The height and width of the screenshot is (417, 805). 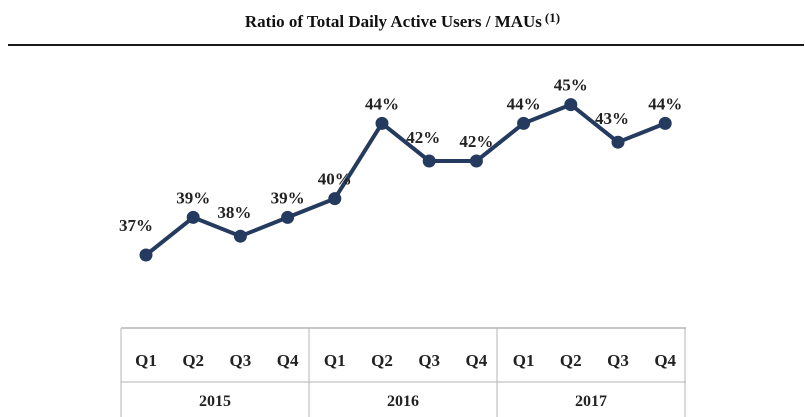 What do you see at coordinates (571, 85) in the screenshot?
I see `data-label: 45%` at bounding box center [571, 85].